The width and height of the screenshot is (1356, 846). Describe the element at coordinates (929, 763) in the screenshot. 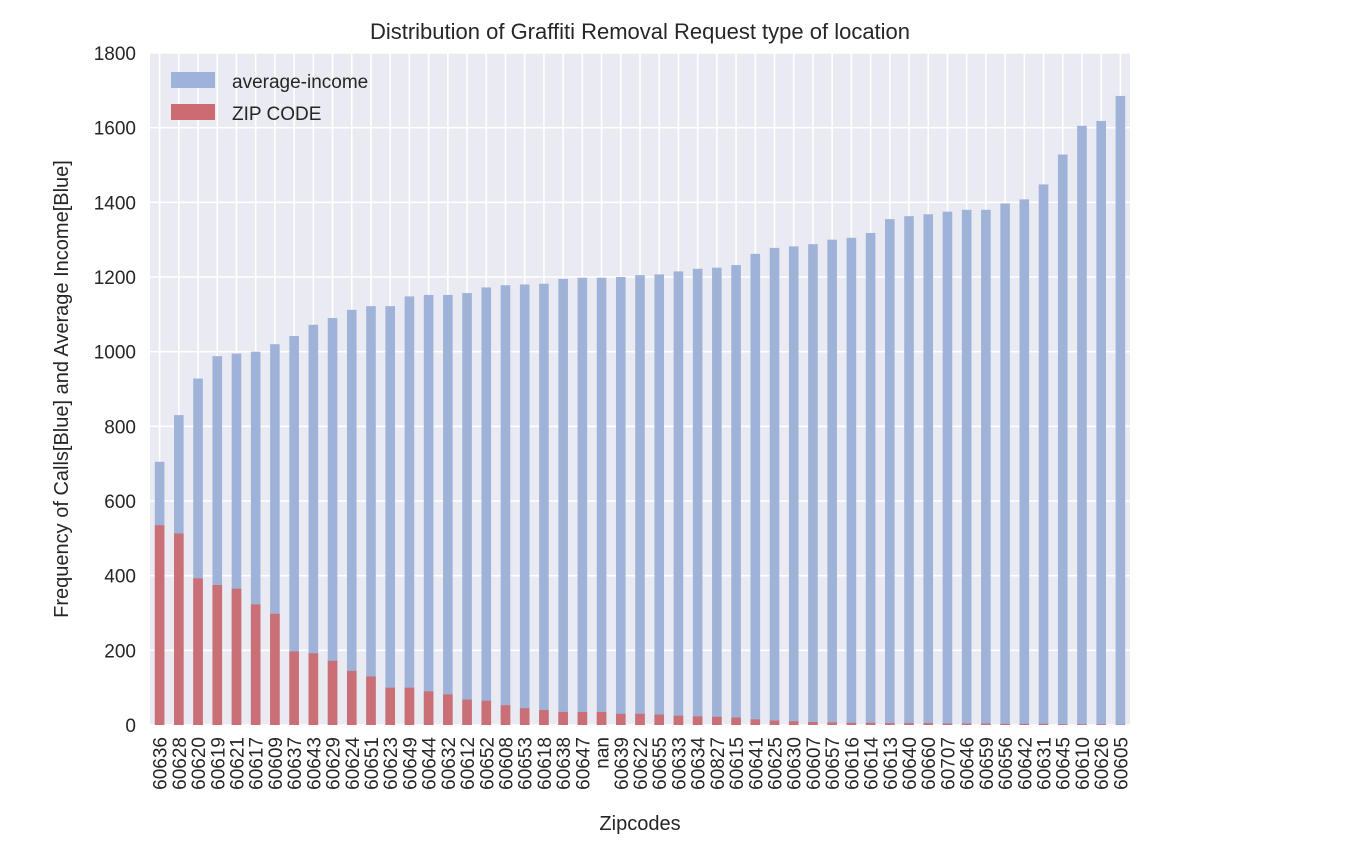

I see `x-tick-label: 60660` at that location.